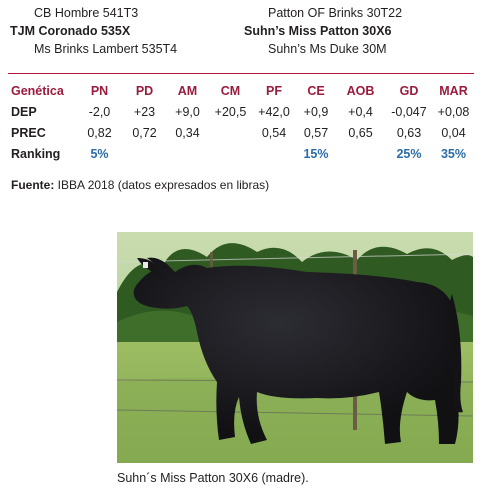 The width and height of the screenshot is (481, 489). I want to click on table-cell: 0,63, so click(409, 132).